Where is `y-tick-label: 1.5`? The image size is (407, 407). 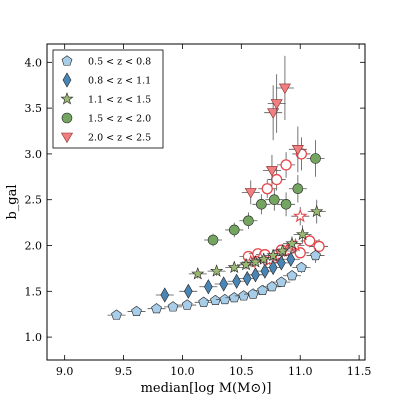 y-tick-label: 1.5 is located at coordinates (34, 291).